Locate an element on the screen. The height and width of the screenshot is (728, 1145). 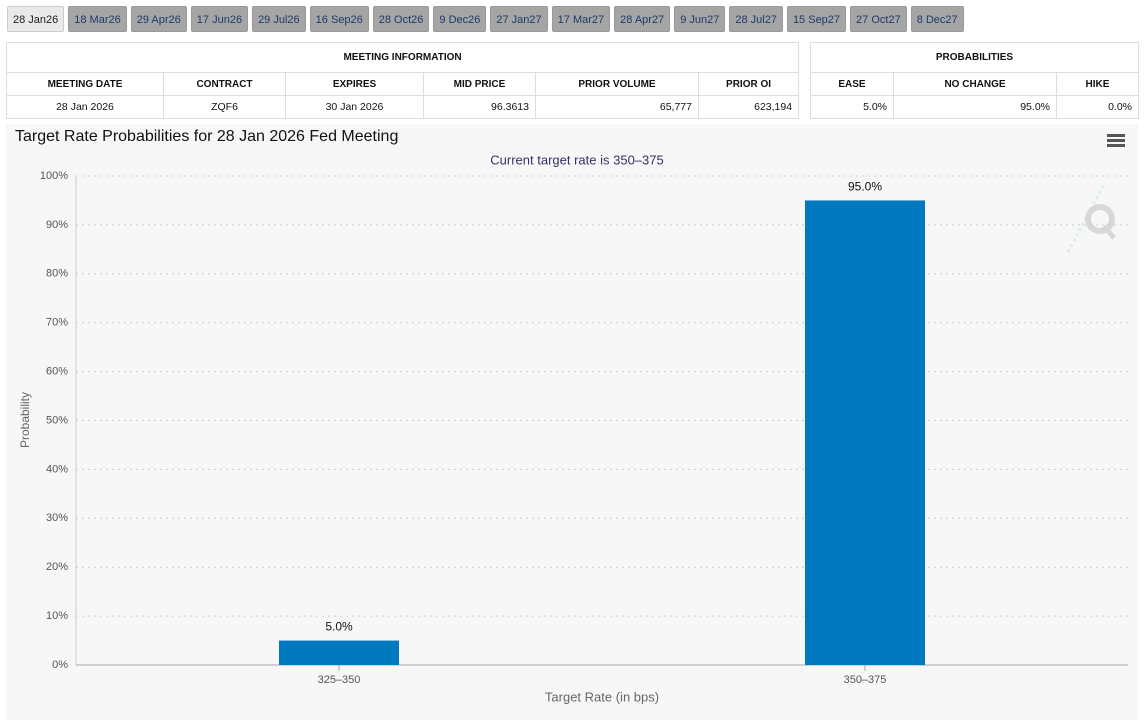
tab: 28 Apr27 is located at coordinates (642, 19).